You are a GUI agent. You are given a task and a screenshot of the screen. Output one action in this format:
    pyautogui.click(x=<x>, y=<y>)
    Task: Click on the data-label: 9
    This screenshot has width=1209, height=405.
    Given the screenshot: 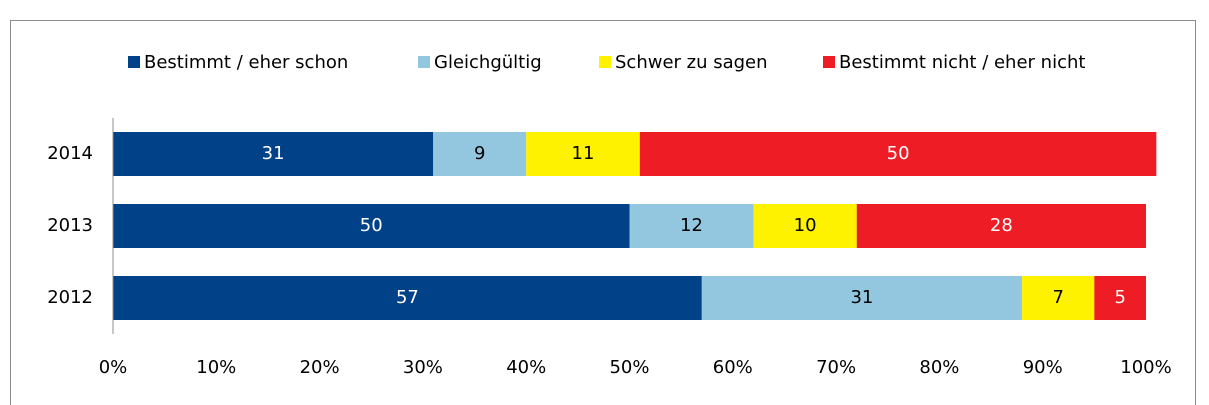 What is the action you would take?
    pyautogui.click(x=479, y=153)
    